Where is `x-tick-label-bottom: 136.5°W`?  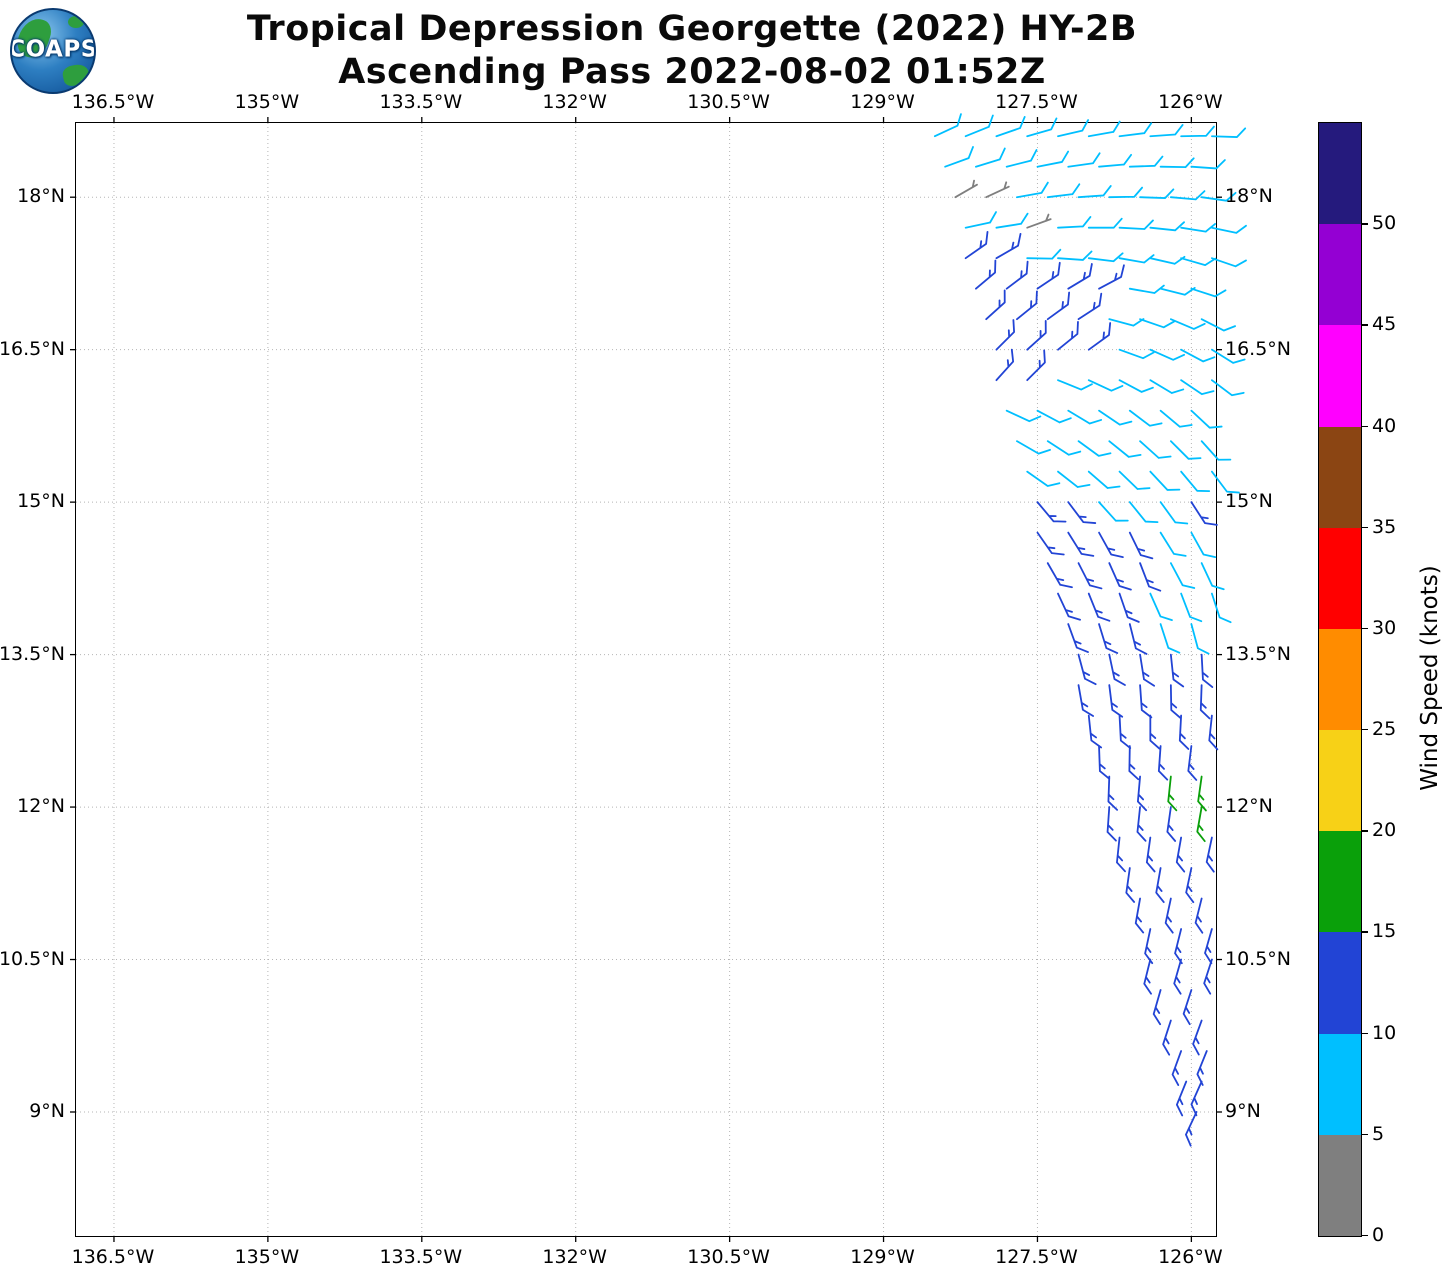
x-tick-label-bottom: 136.5°W is located at coordinates (113, 1255).